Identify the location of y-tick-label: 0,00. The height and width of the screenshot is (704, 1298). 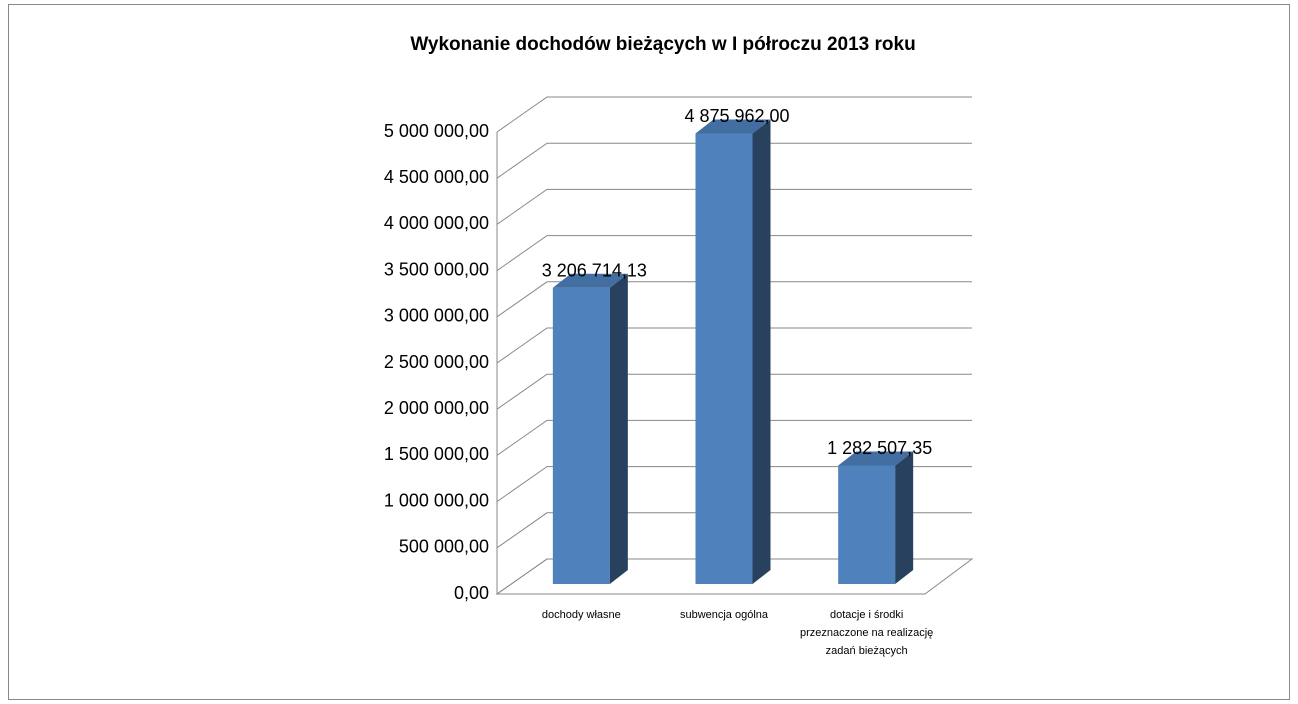
(471, 593).